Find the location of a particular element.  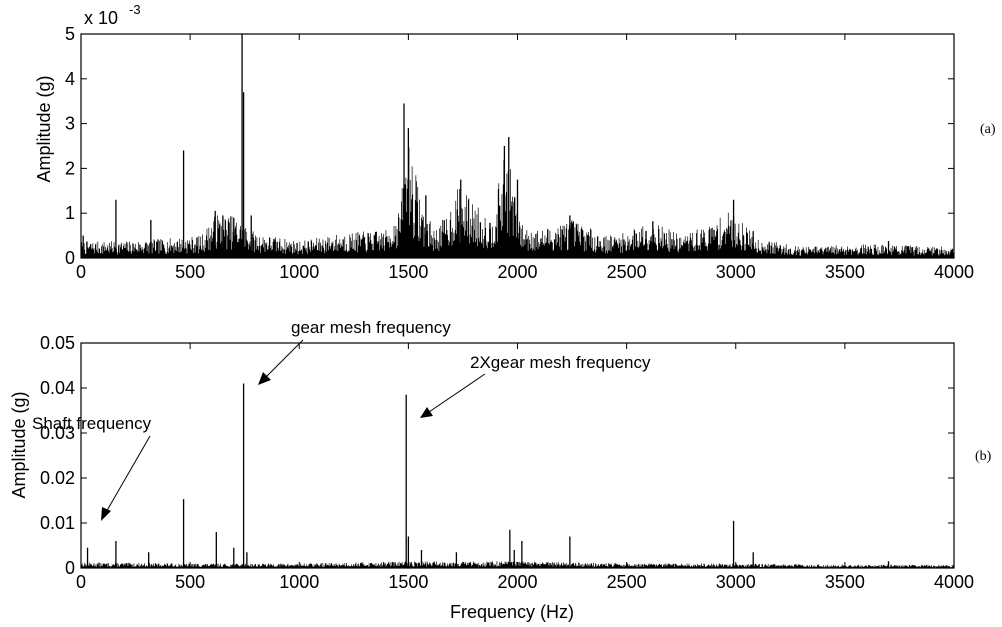

panel-b-x-tick-label: 1000 is located at coordinates (299, 582).